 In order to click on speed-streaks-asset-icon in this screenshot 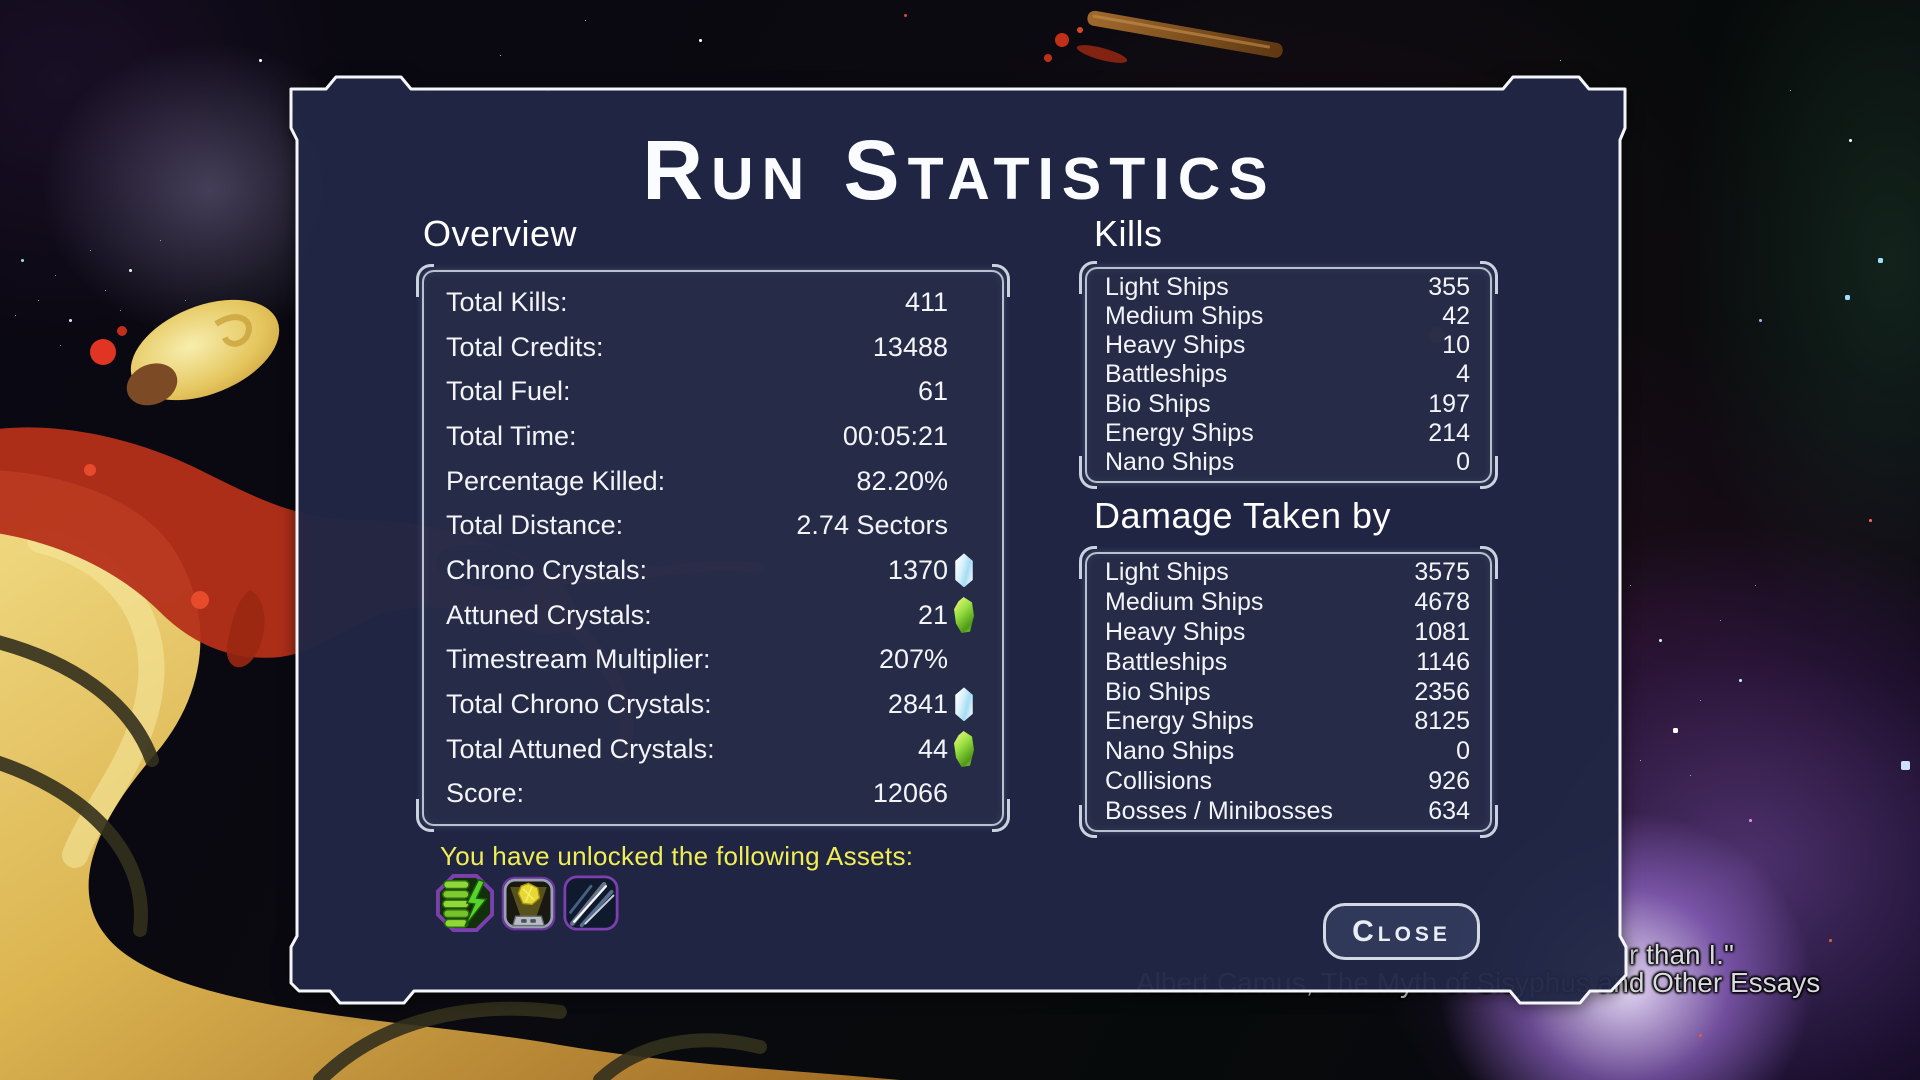, I will do `click(591, 903)`.